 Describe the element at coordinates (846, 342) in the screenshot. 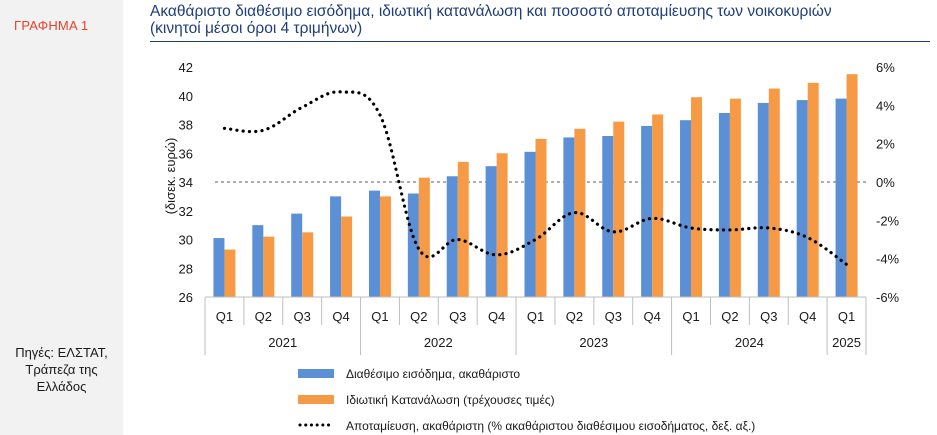

I see `x-year-label: 2025` at that location.